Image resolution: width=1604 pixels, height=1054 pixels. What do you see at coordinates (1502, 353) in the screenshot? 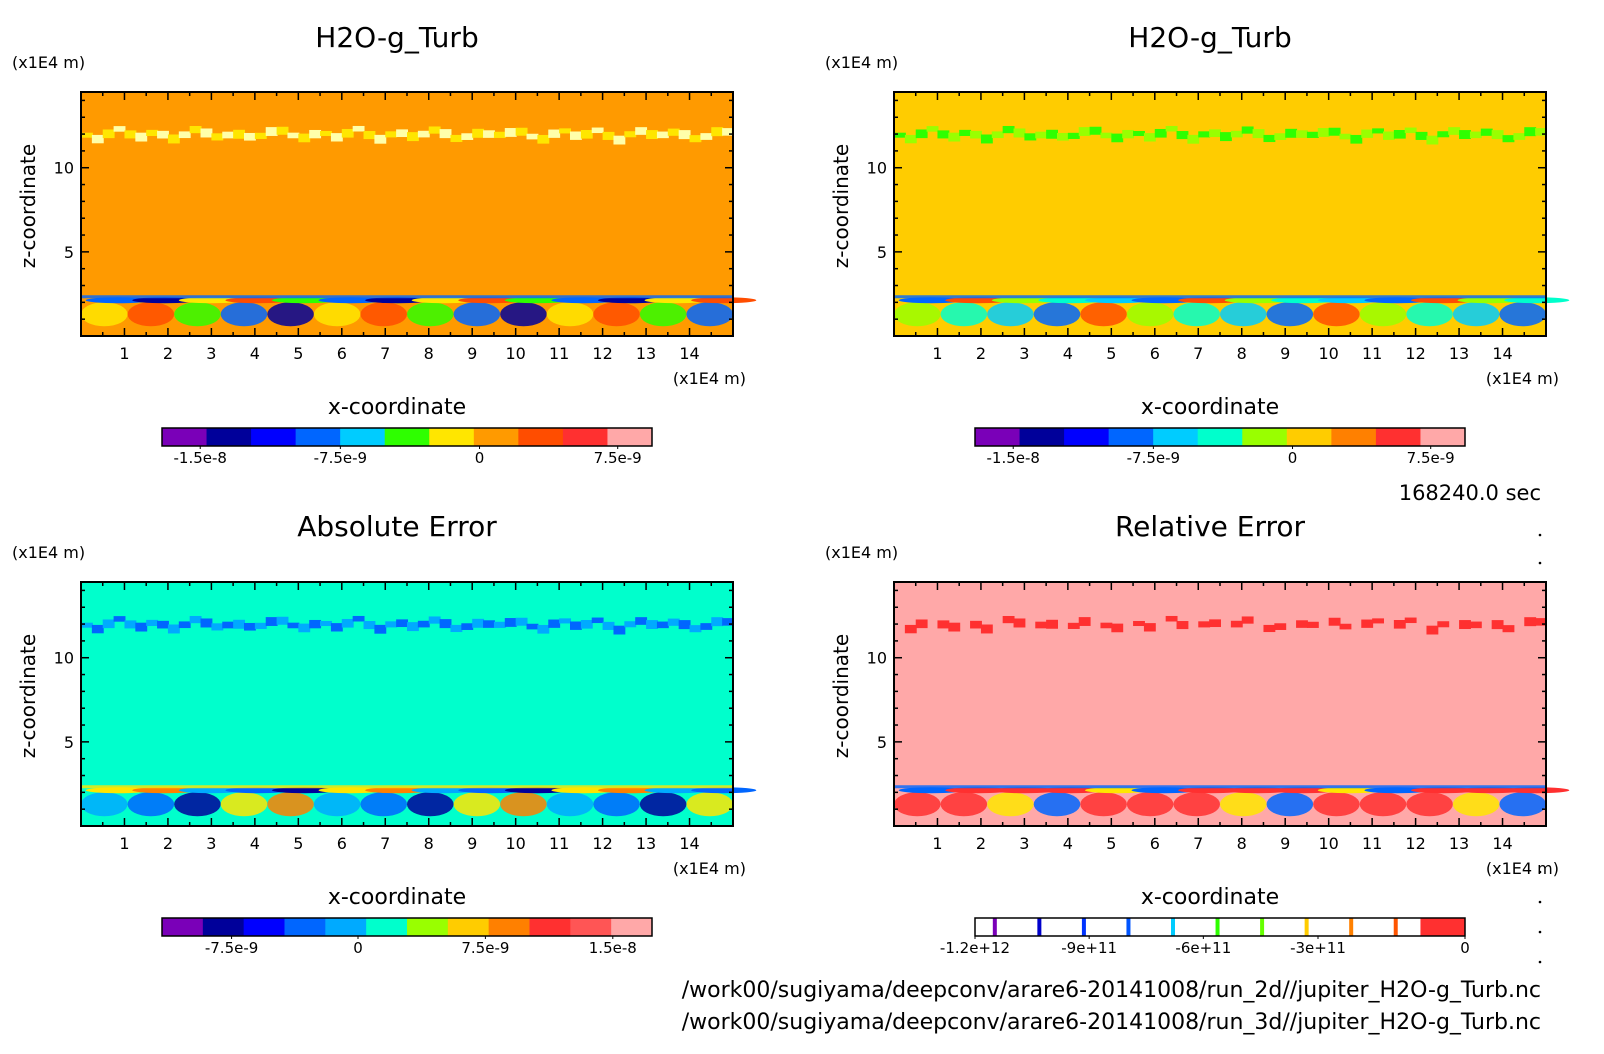
I see `x-tick-label: 14` at bounding box center [1502, 353].